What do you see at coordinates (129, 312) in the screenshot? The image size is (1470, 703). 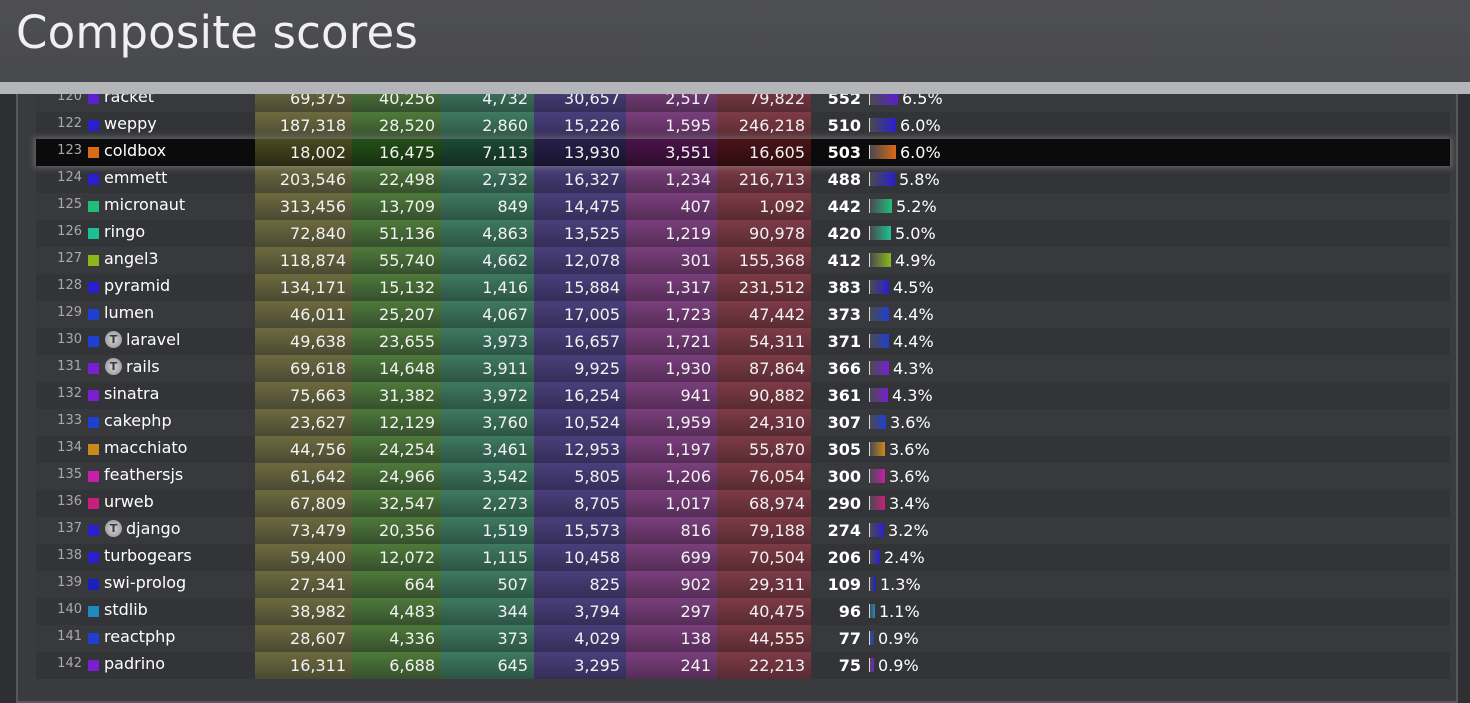 I see `framework-name: lumen` at bounding box center [129, 312].